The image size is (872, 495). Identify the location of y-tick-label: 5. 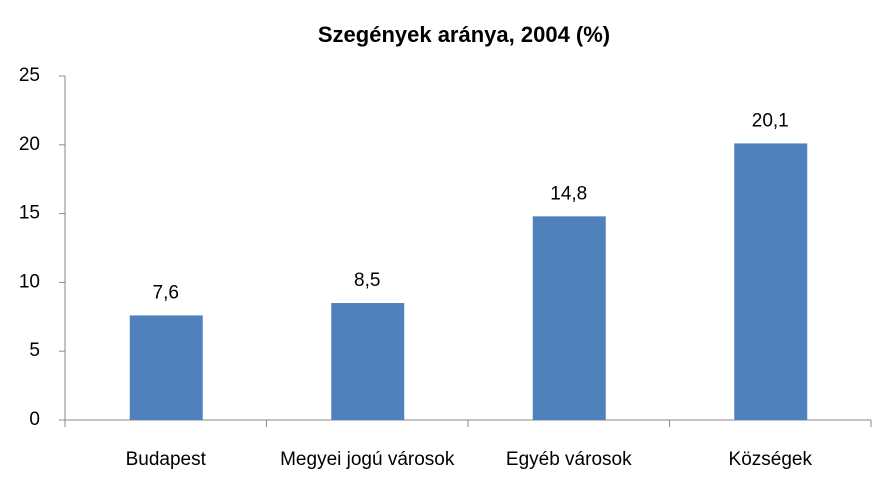
(34, 350).